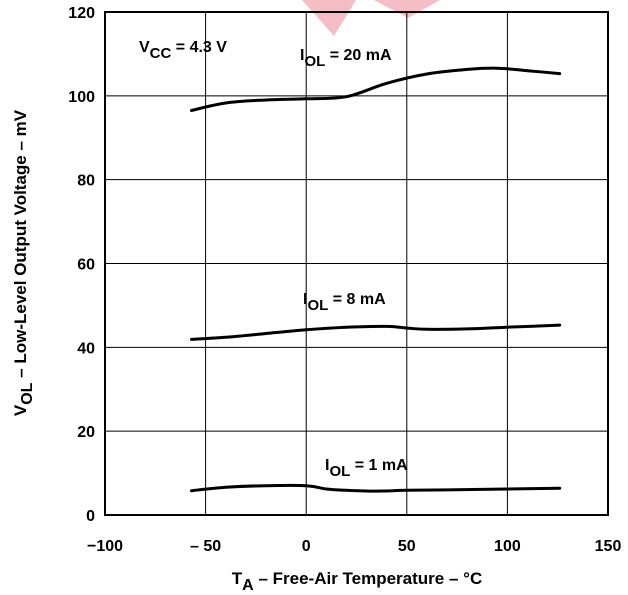  I want to click on x-tick-label: 50, so click(407, 546).